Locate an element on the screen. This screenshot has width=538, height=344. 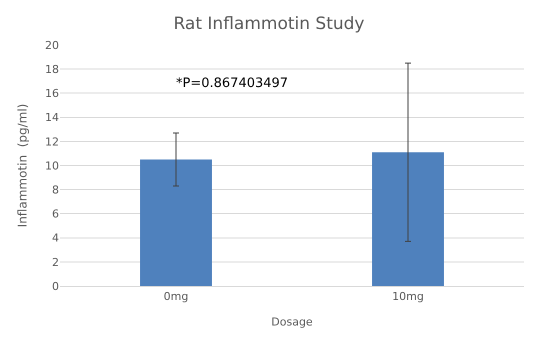
y-tick-label: 10 is located at coordinates (52, 165).